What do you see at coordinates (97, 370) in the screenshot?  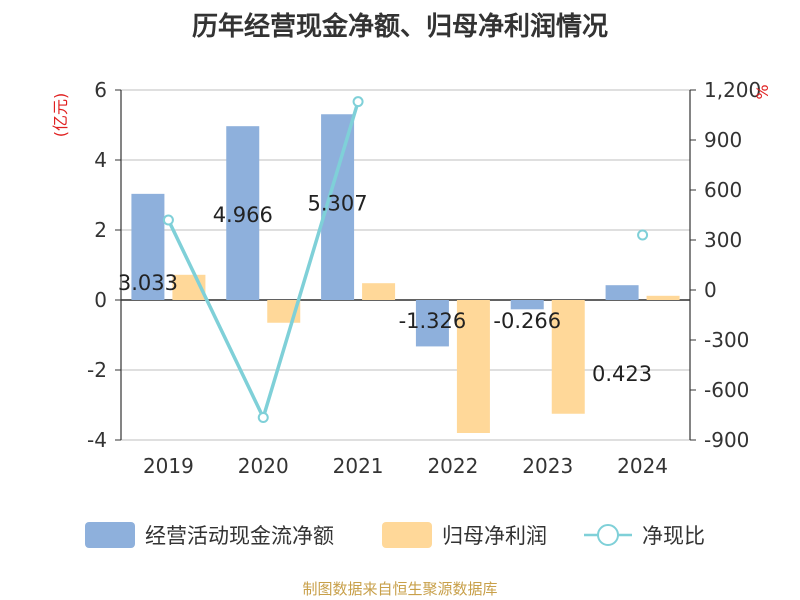 I see `left-tick-label: -2` at bounding box center [97, 370].